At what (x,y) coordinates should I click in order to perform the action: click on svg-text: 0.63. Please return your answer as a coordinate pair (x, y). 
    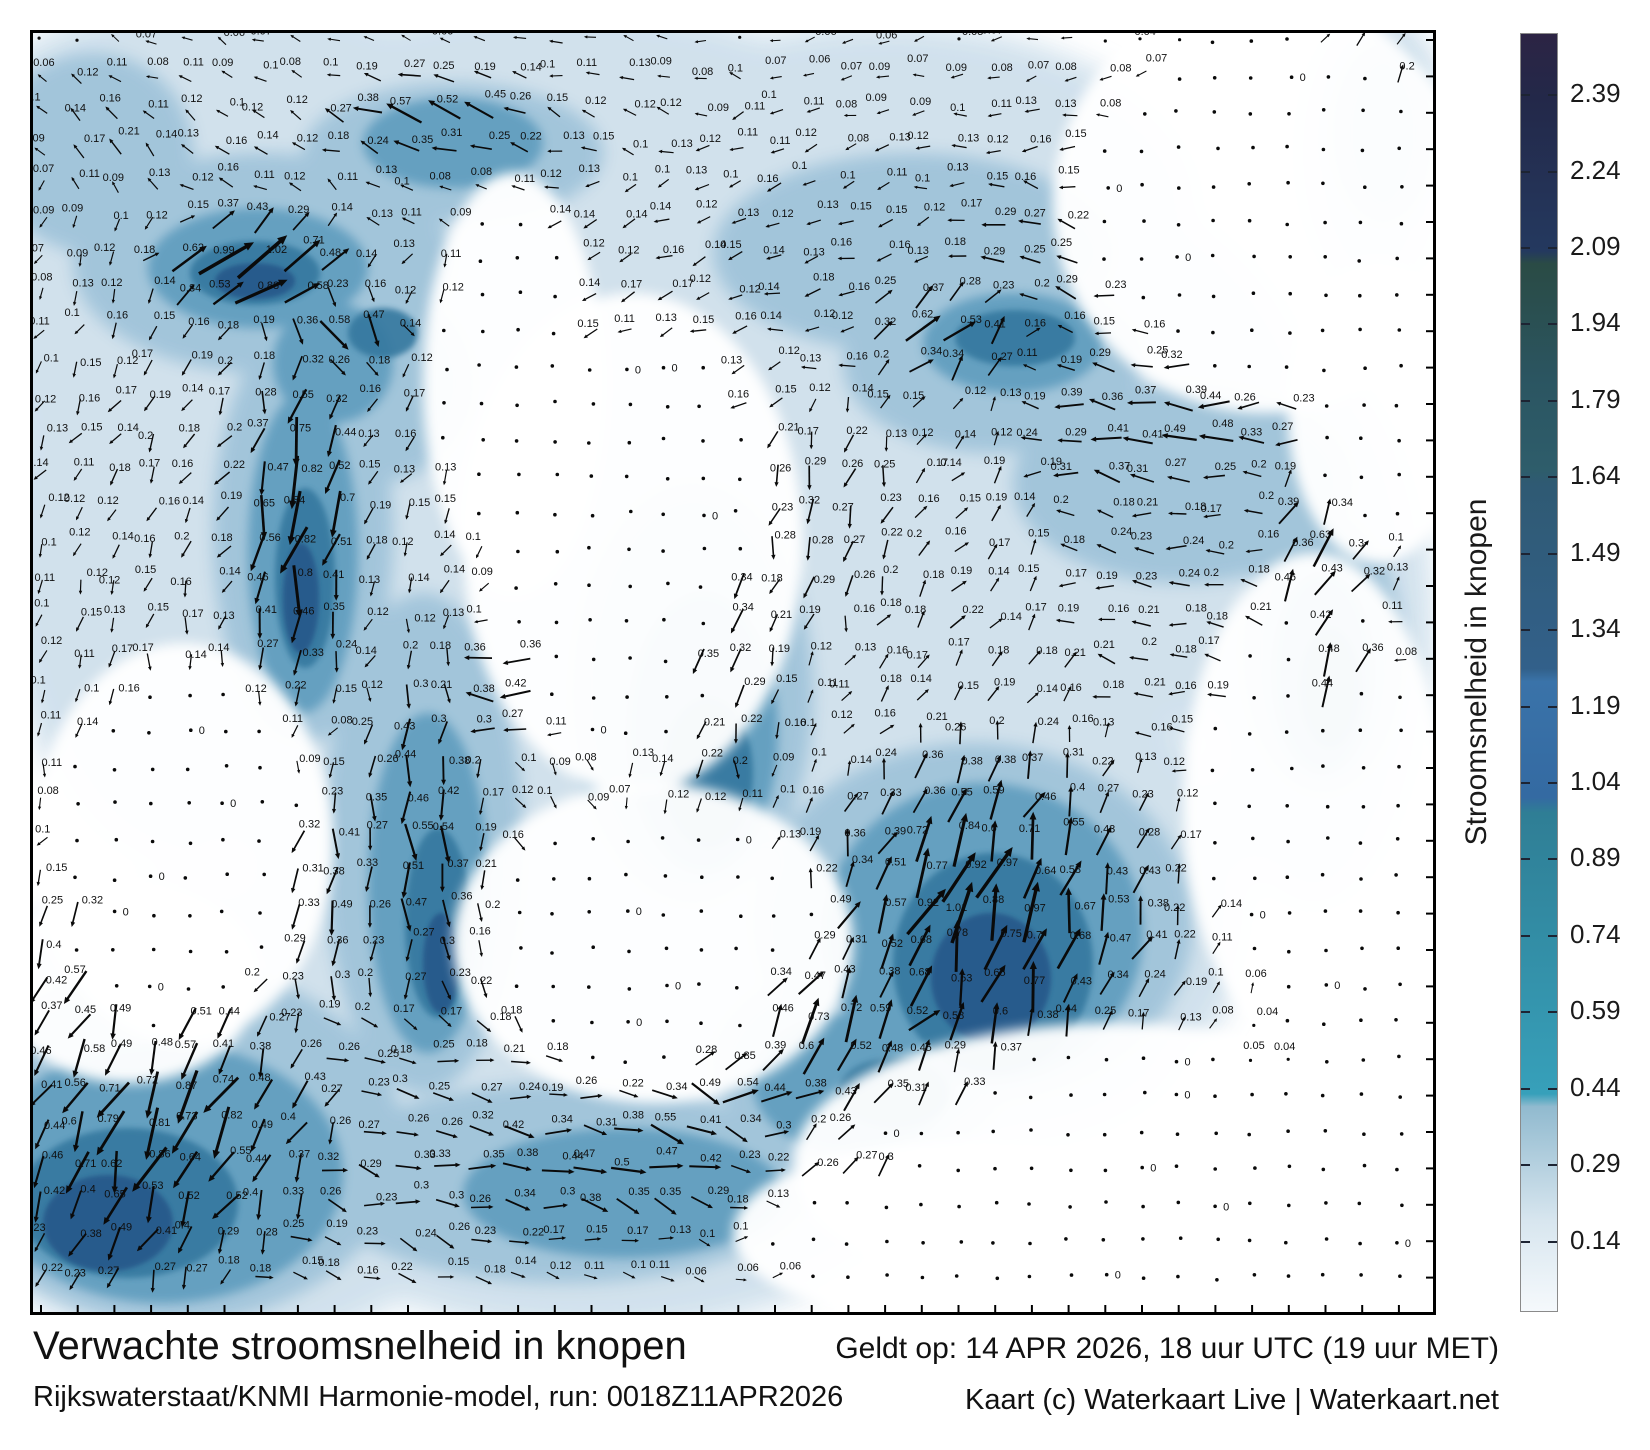
    Looking at the image, I should click on (1320, 535).